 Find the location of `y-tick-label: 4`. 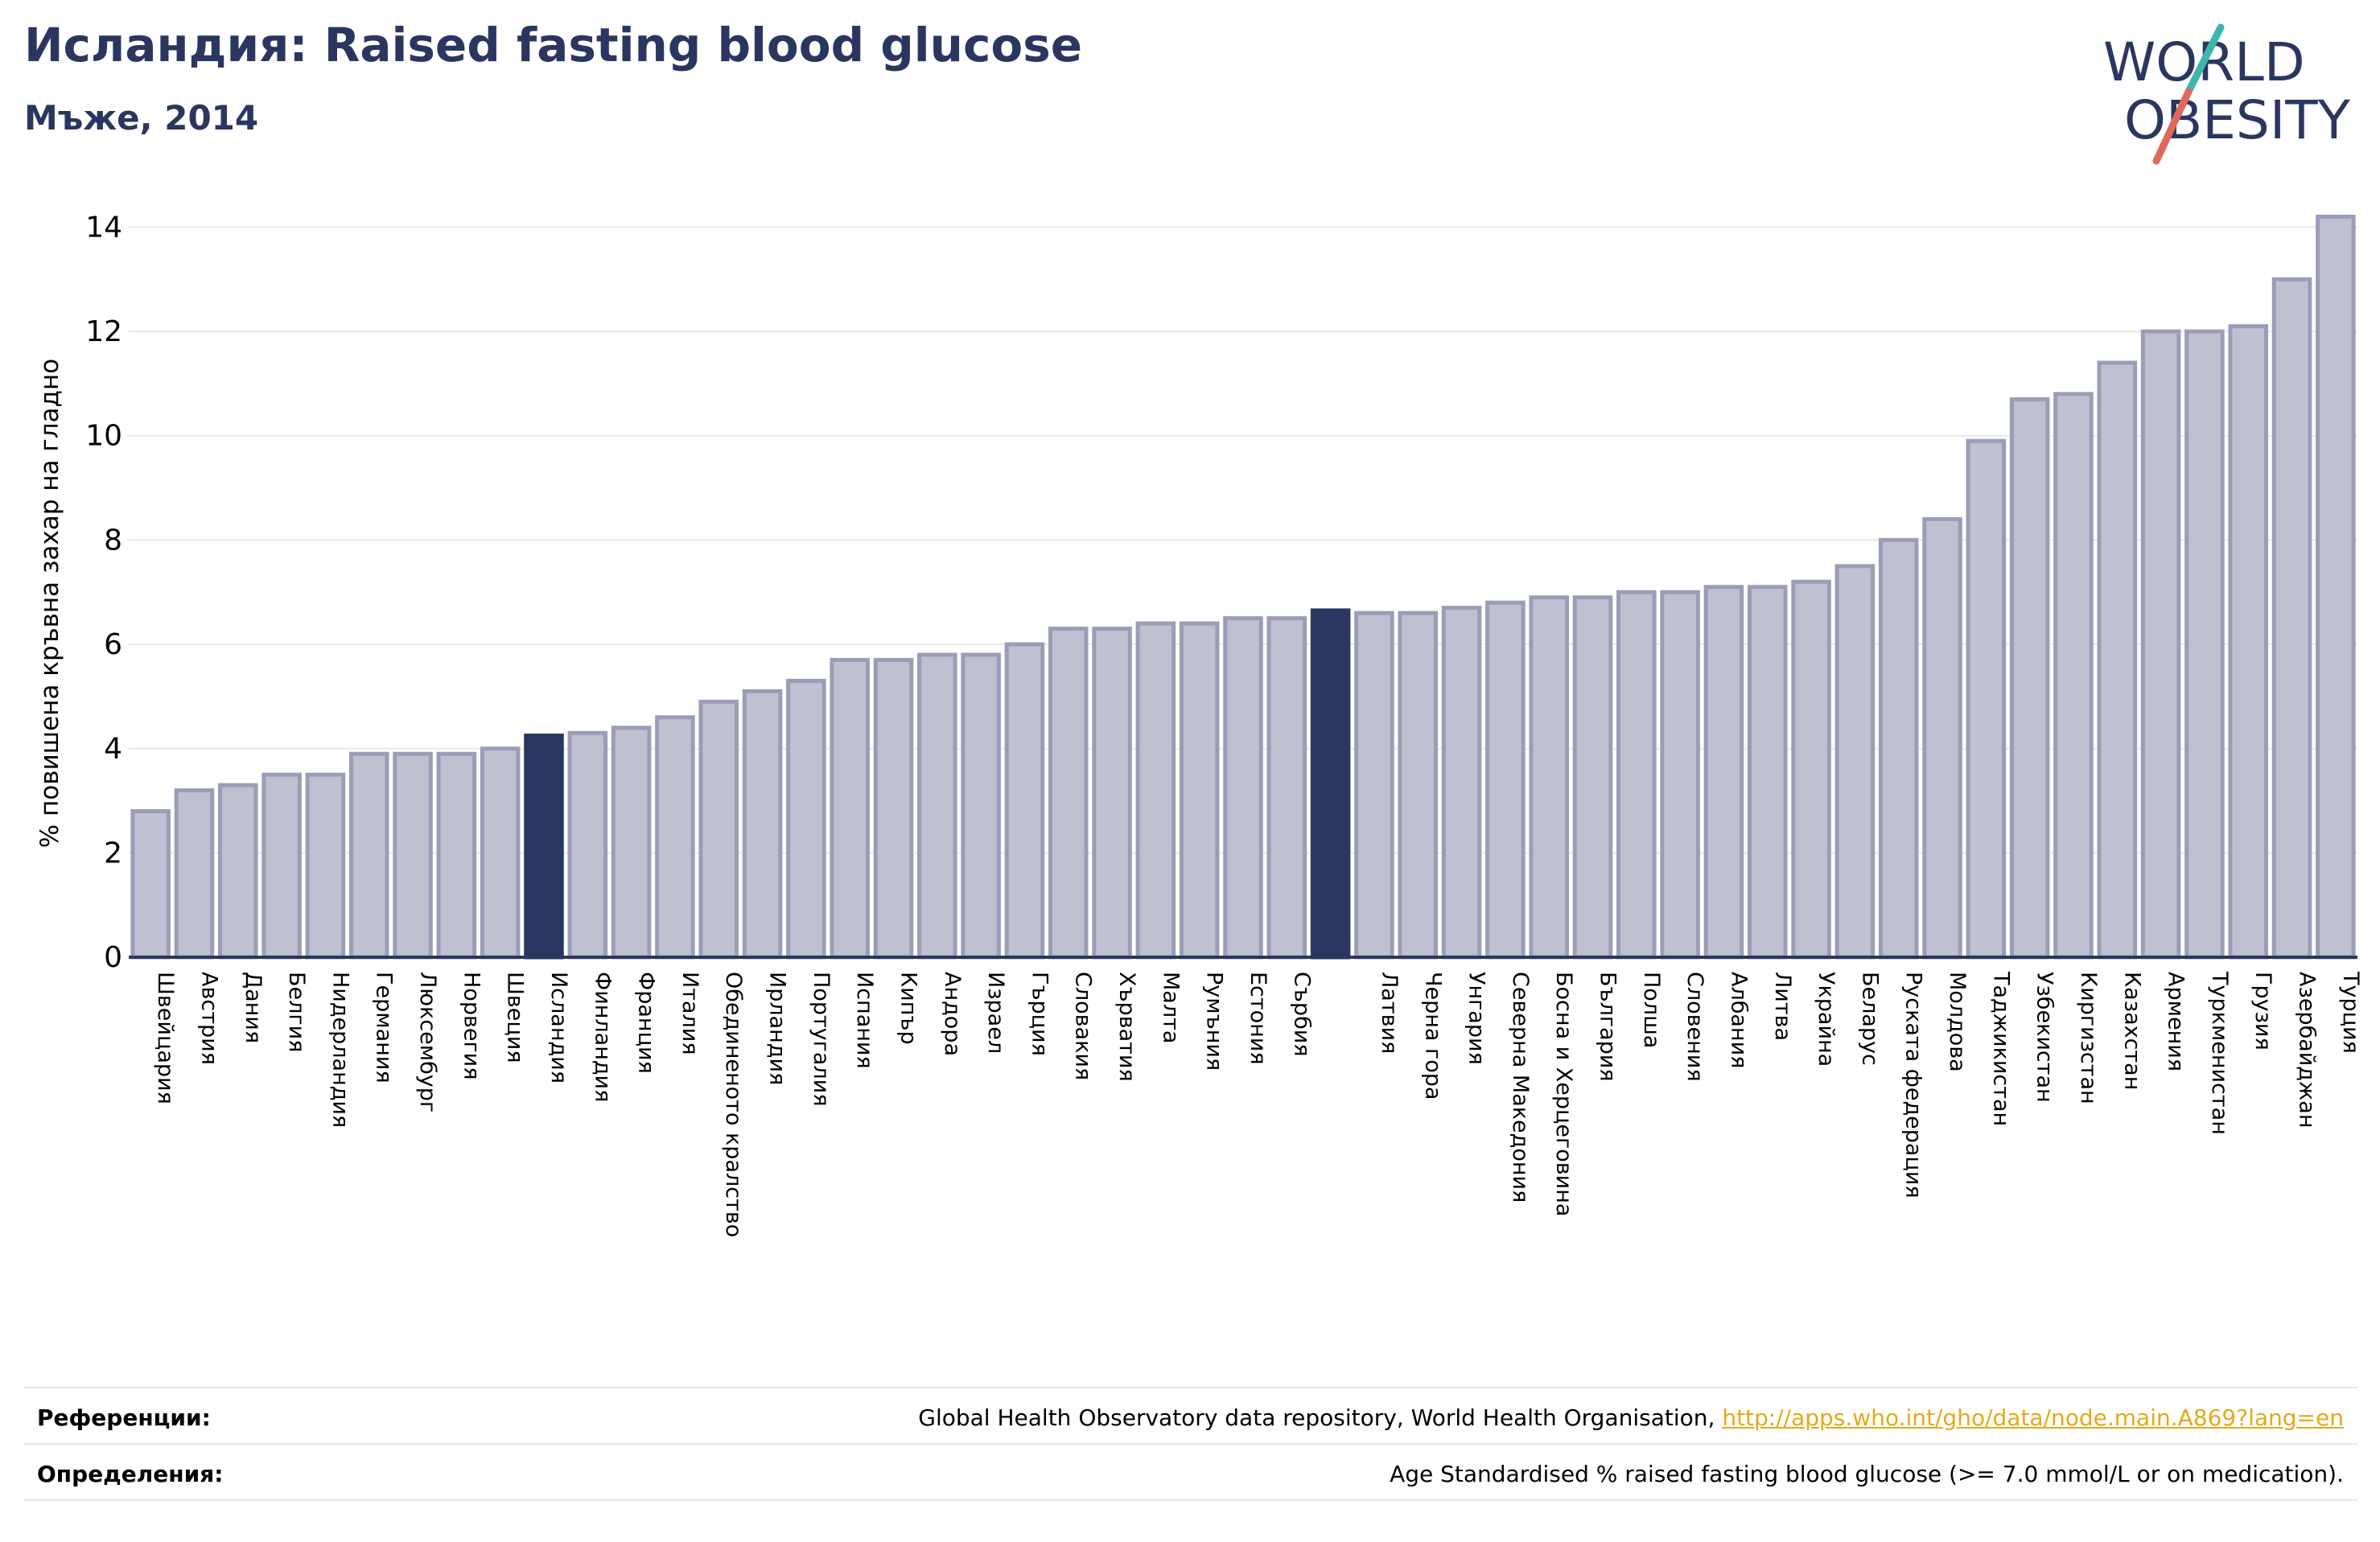

y-tick-label: 4 is located at coordinates (113, 749).